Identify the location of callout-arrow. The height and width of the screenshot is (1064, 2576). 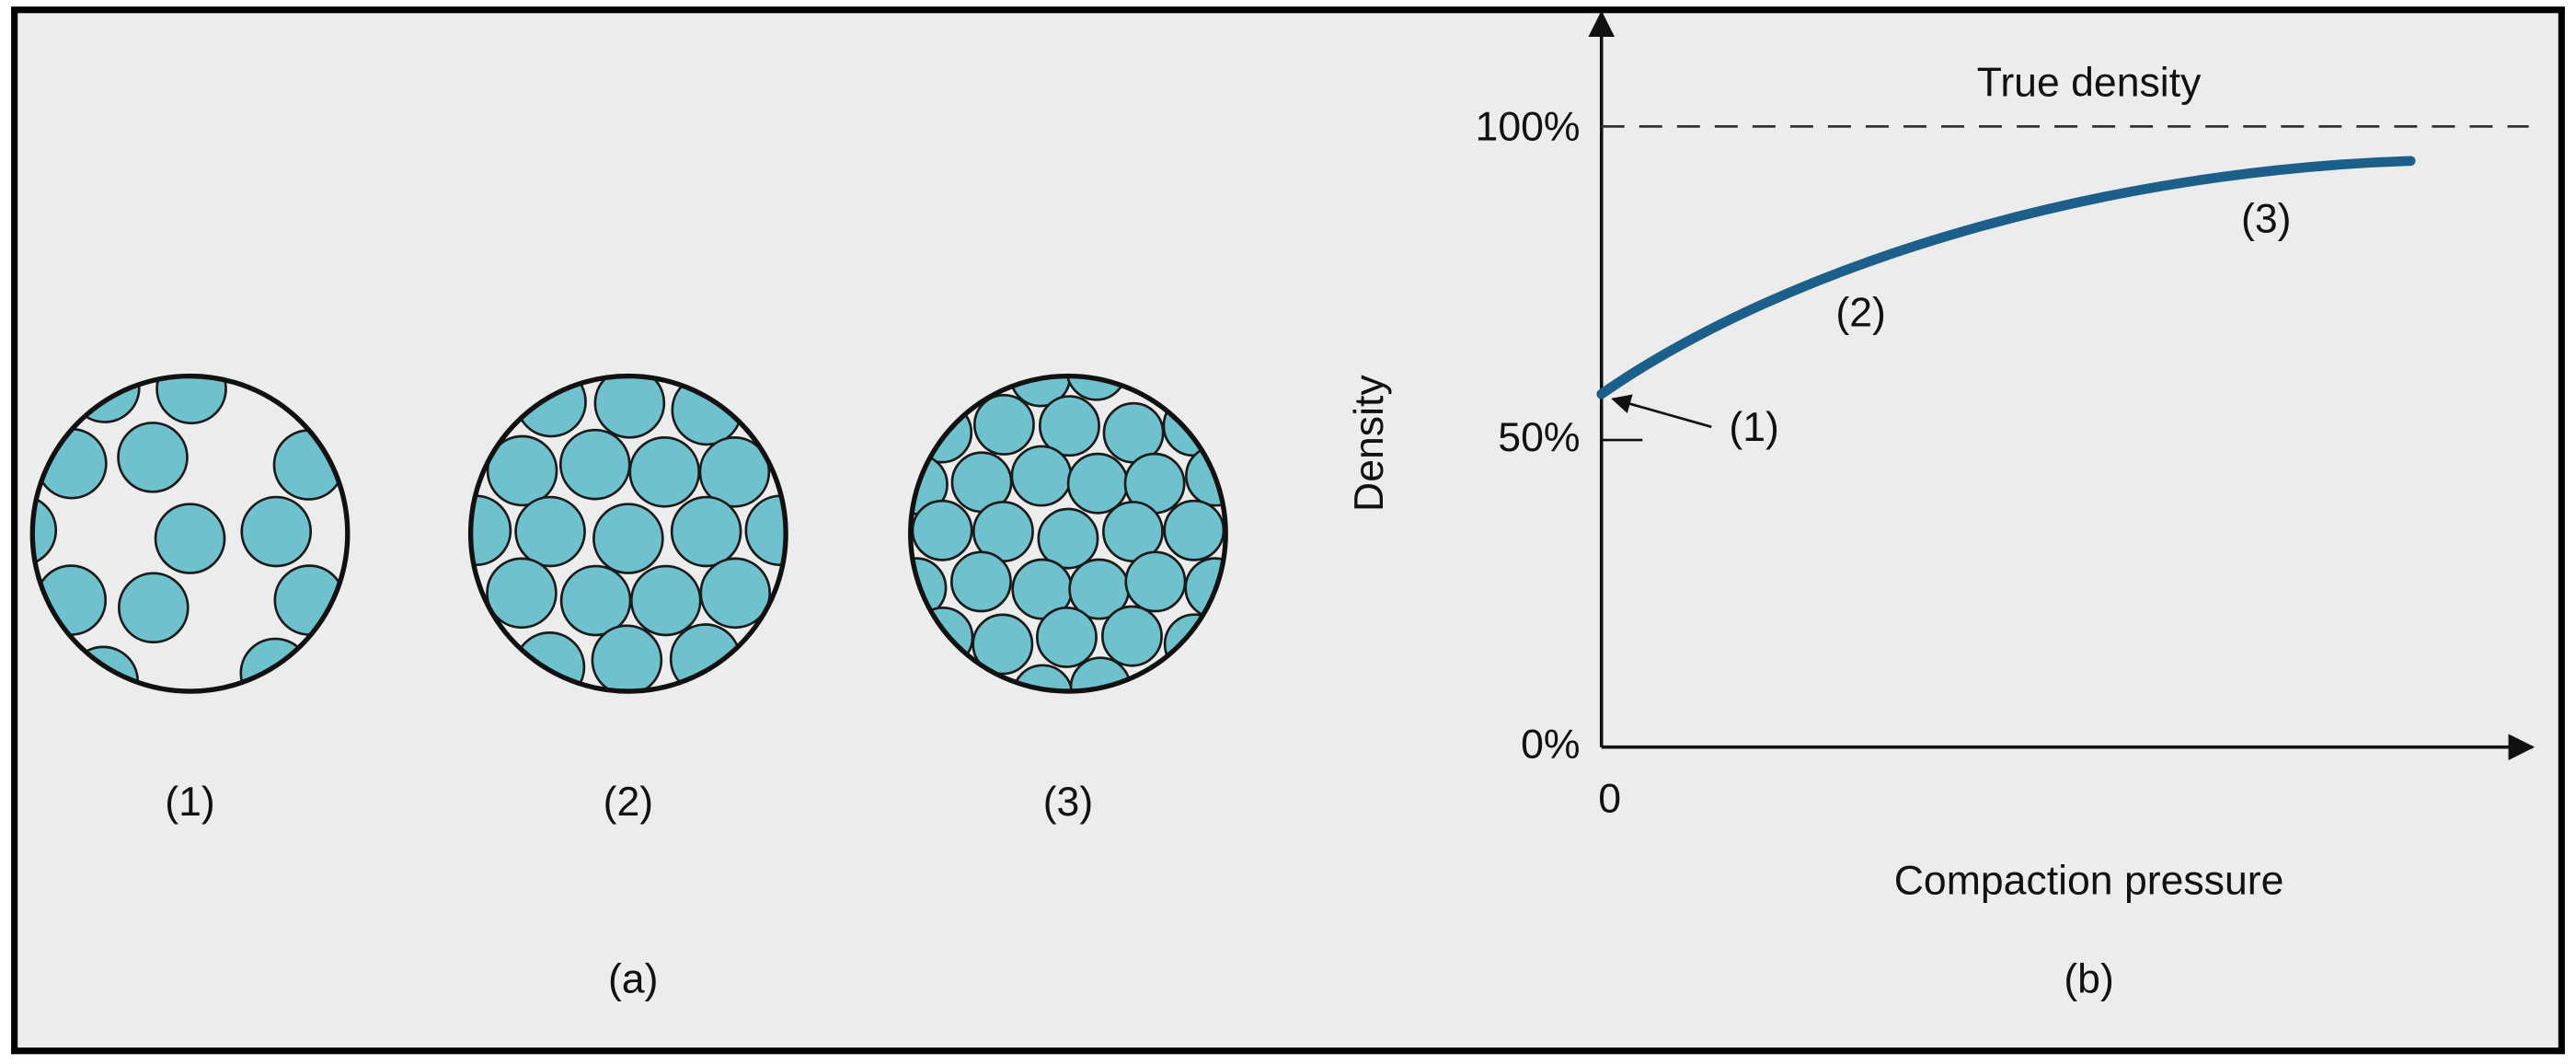
(1661, 411).